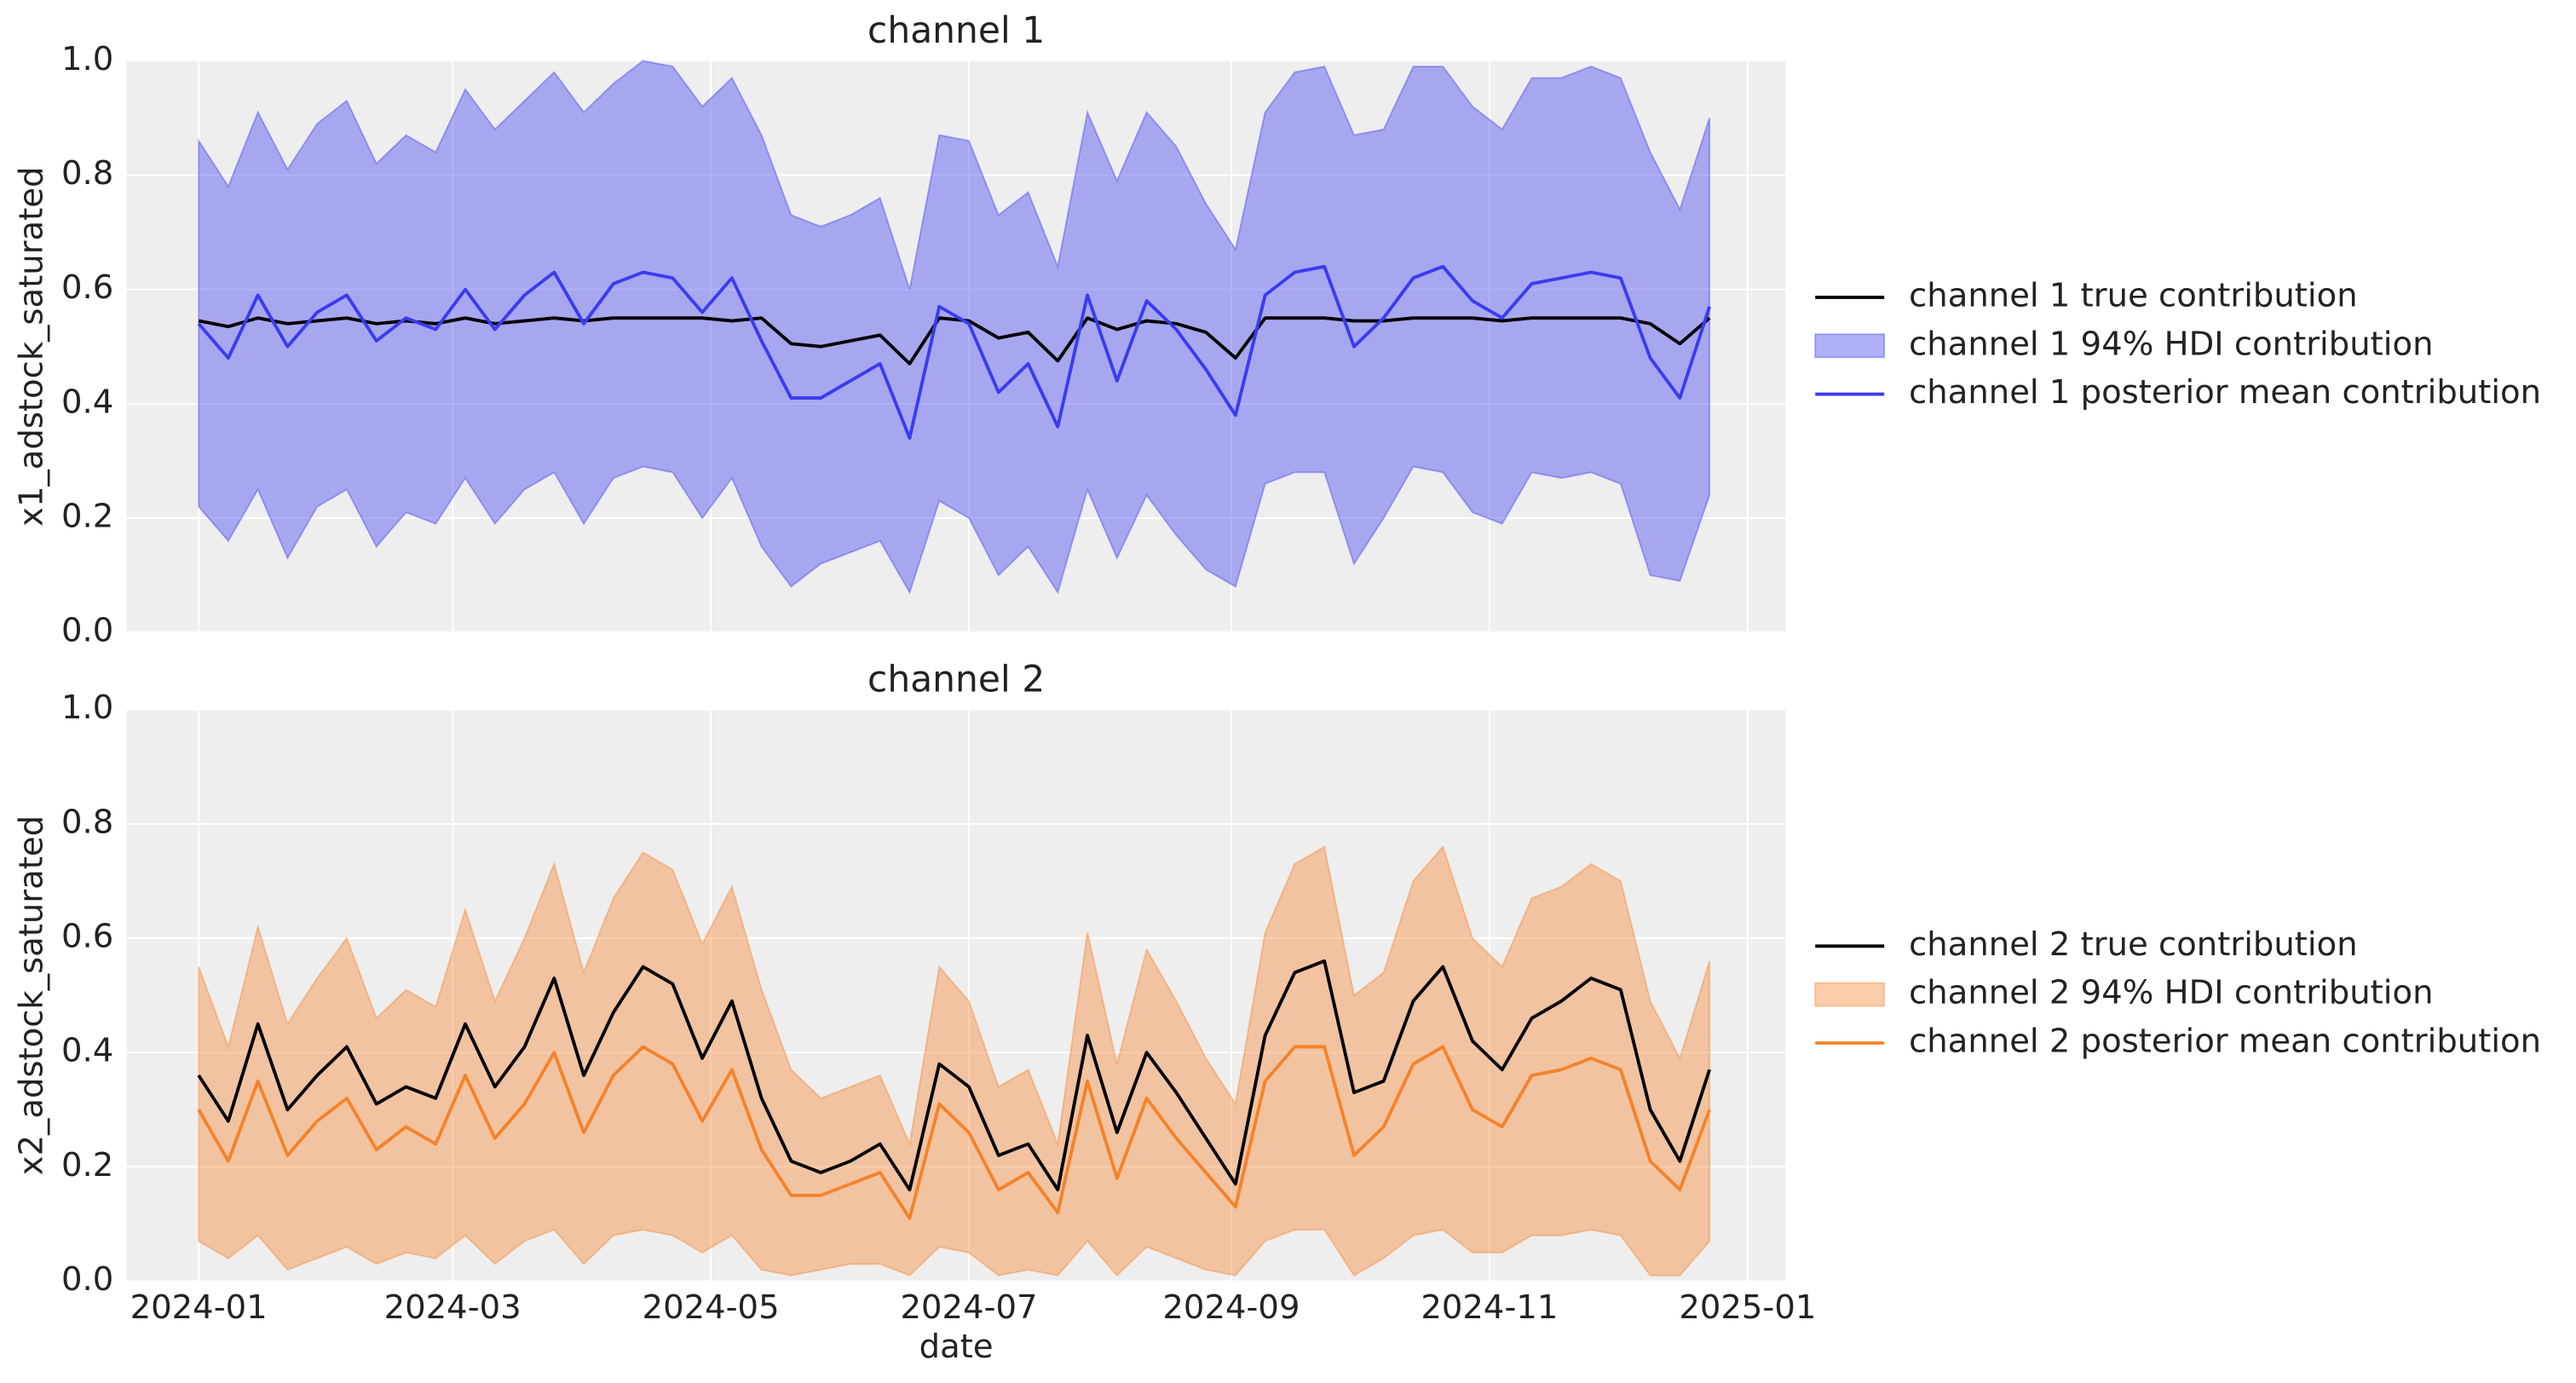 This screenshot has height=1383, width=2576. Describe the element at coordinates (199, 1308) in the screenshot. I see `x-tick-label: 2024-01` at that location.